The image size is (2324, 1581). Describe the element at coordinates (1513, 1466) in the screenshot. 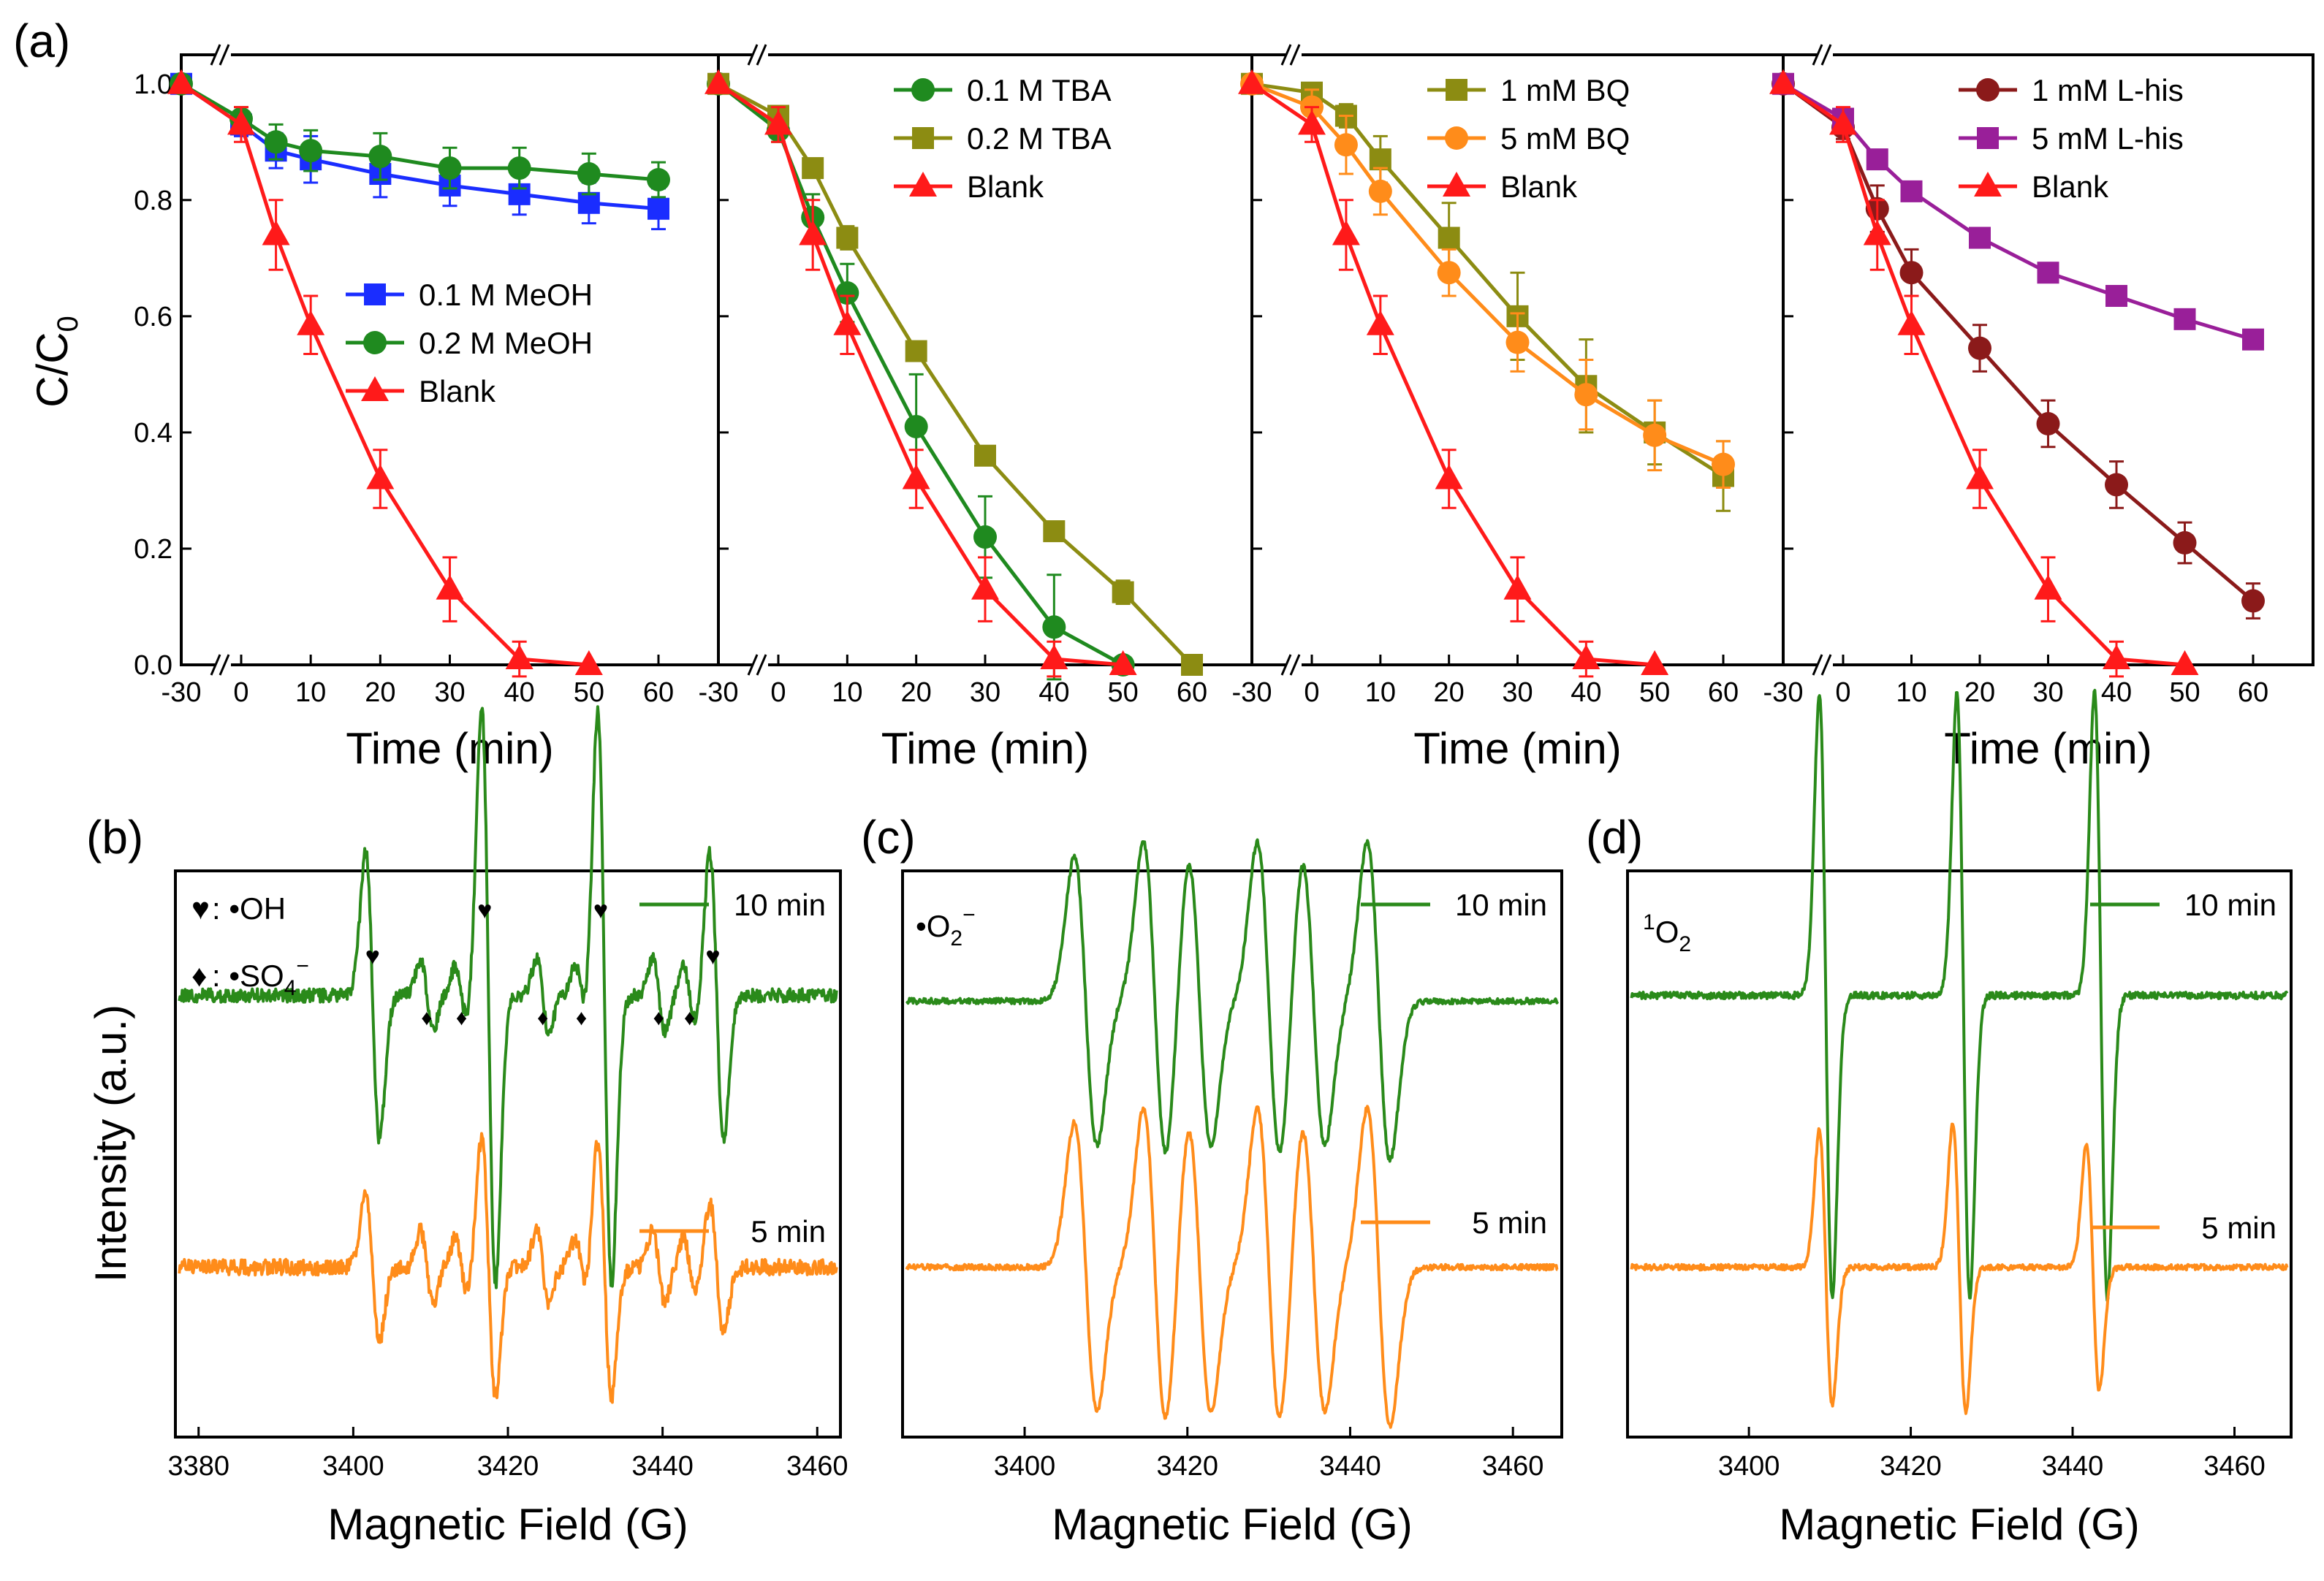

I see `x-tick-label: 3460` at that location.